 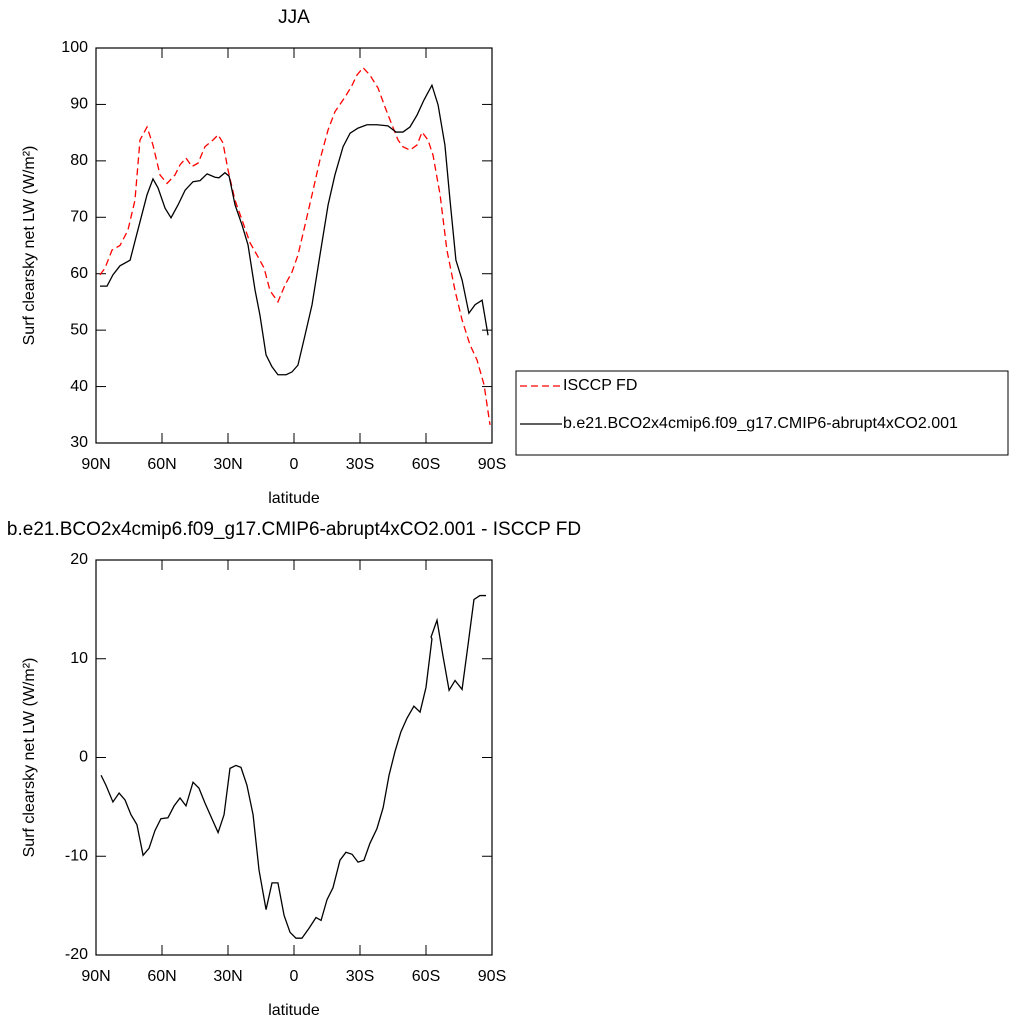 I want to click on y-tick-label: -20, so click(x=76, y=954).